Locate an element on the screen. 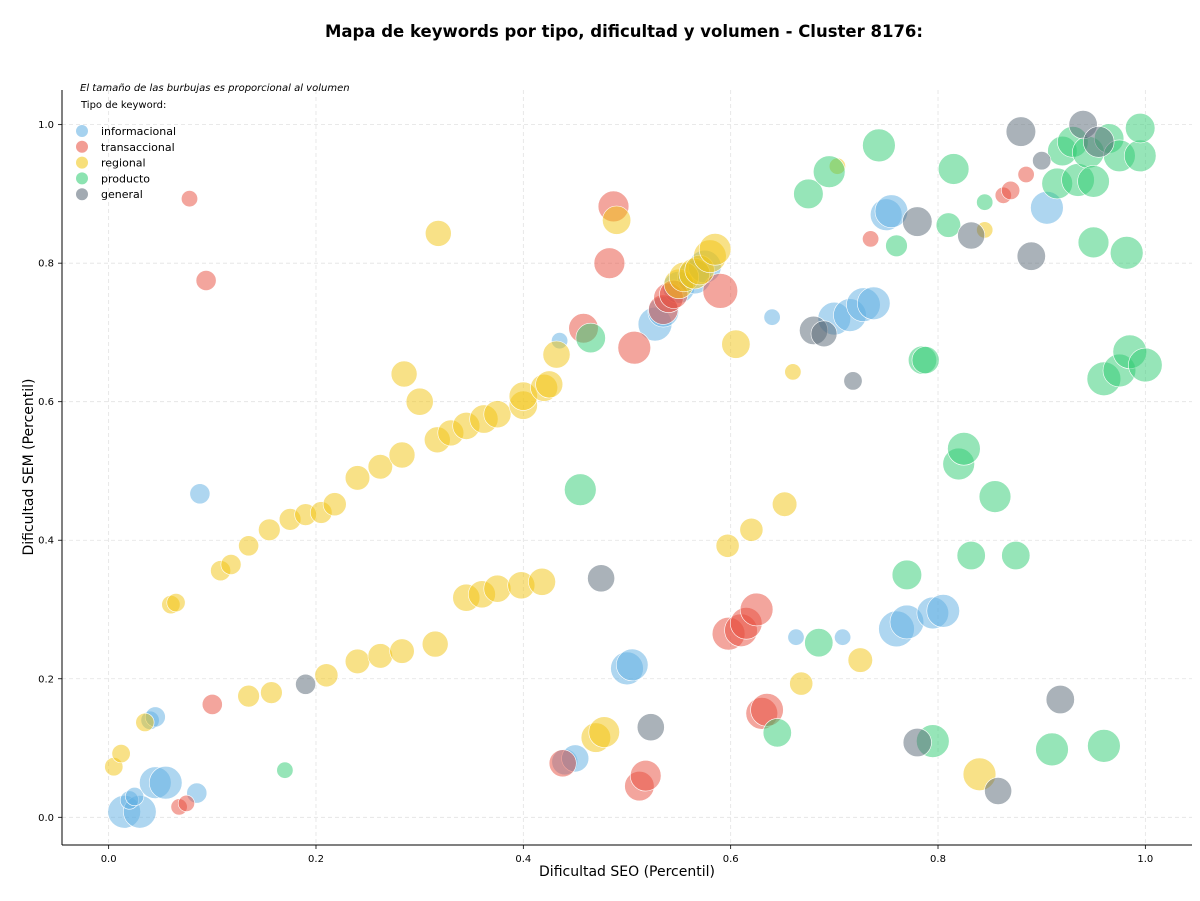  x-tick-label: 0.8 is located at coordinates (938, 859).